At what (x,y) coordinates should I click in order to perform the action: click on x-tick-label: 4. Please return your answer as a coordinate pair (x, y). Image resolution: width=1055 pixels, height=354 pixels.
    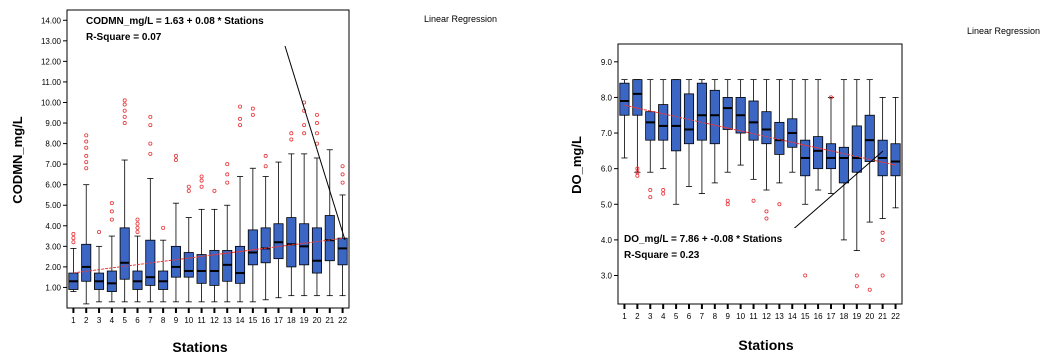
    Looking at the image, I should click on (112, 320).